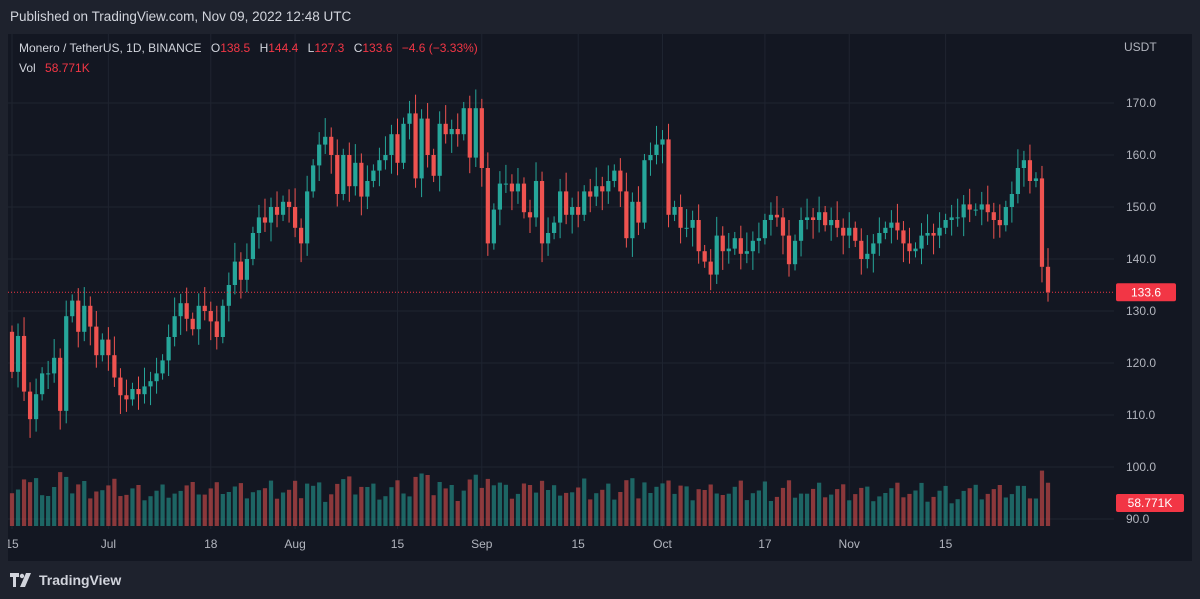 Image resolution: width=1200 pixels, height=599 pixels. I want to click on tradingview-brand: TradingView, so click(65, 580).